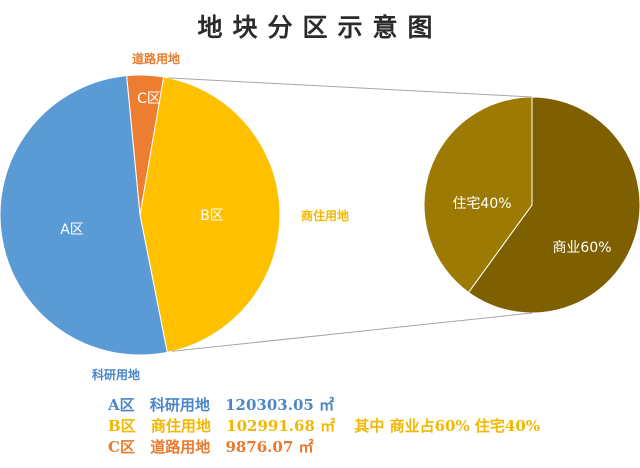 The height and width of the screenshot is (468, 640). Describe the element at coordinates (121, 405) in the screenshot. I see `legend-zone: A区` at that location.